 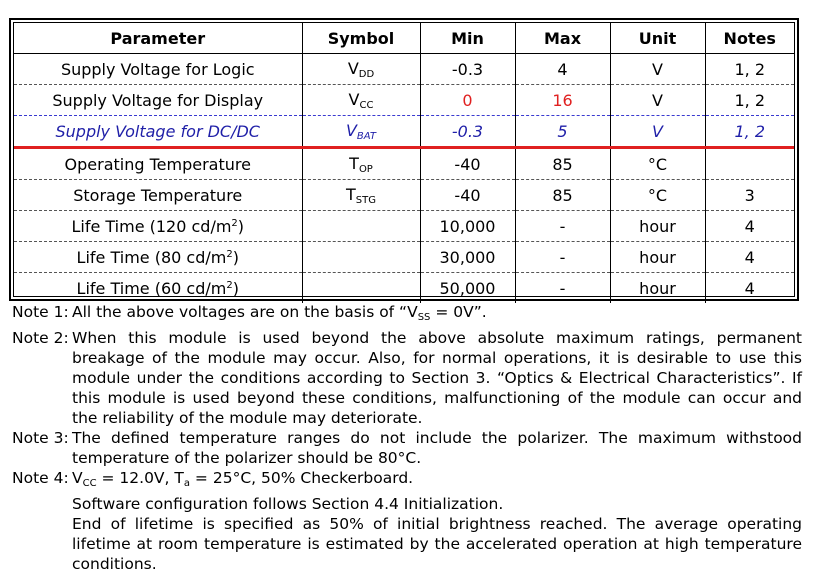 I want to click on cell-parameter: Supply Voltage for Display, so click(x=158, y=100).